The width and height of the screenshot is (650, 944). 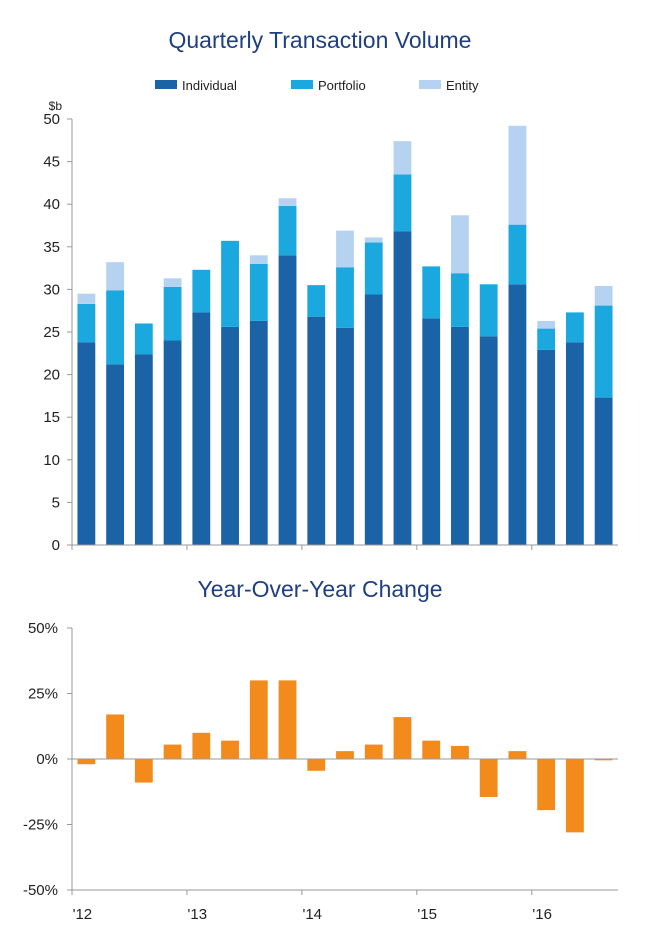 What do you see at coordinates (51, 417) in the screenshot?
I see `y-tick-label: 15` at bounding box center [51, 417].